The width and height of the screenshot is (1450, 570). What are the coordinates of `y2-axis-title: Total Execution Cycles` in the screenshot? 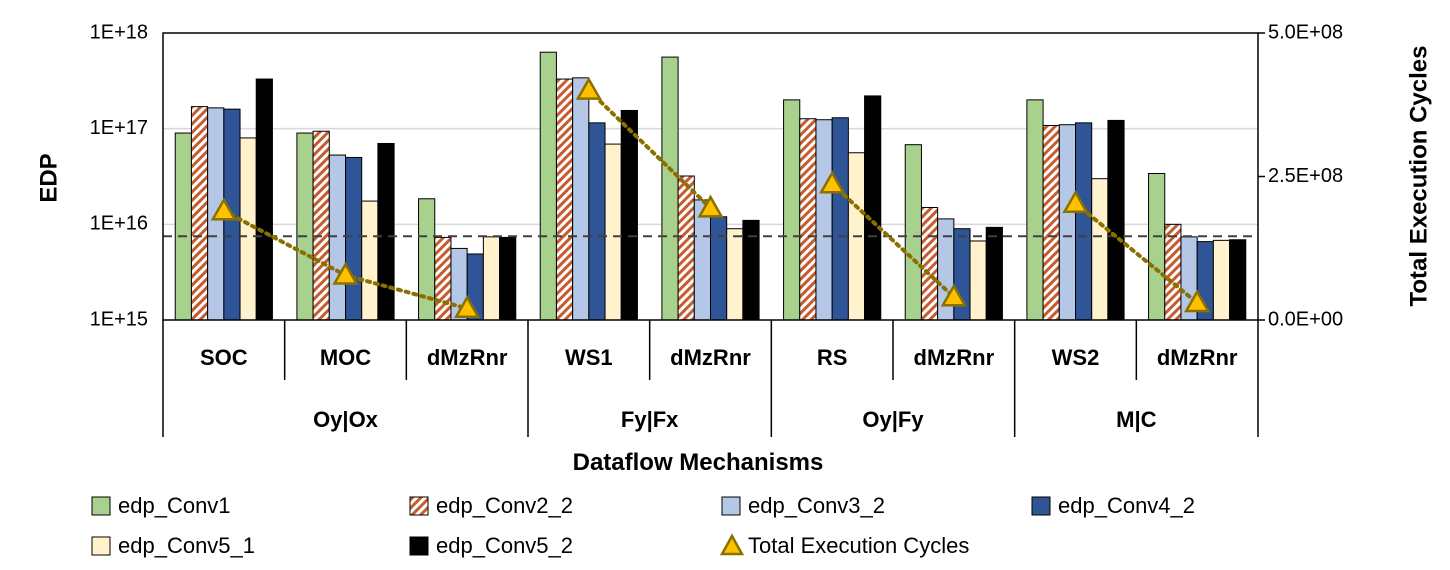 It's located at (1418, 176).